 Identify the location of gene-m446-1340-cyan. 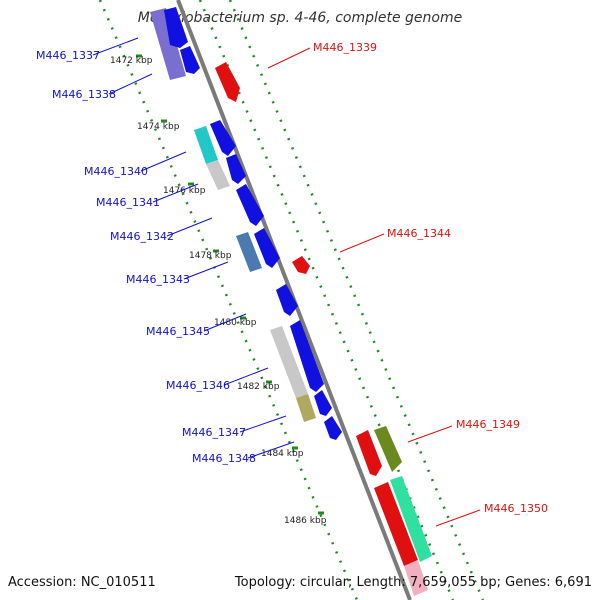
(206, 145).